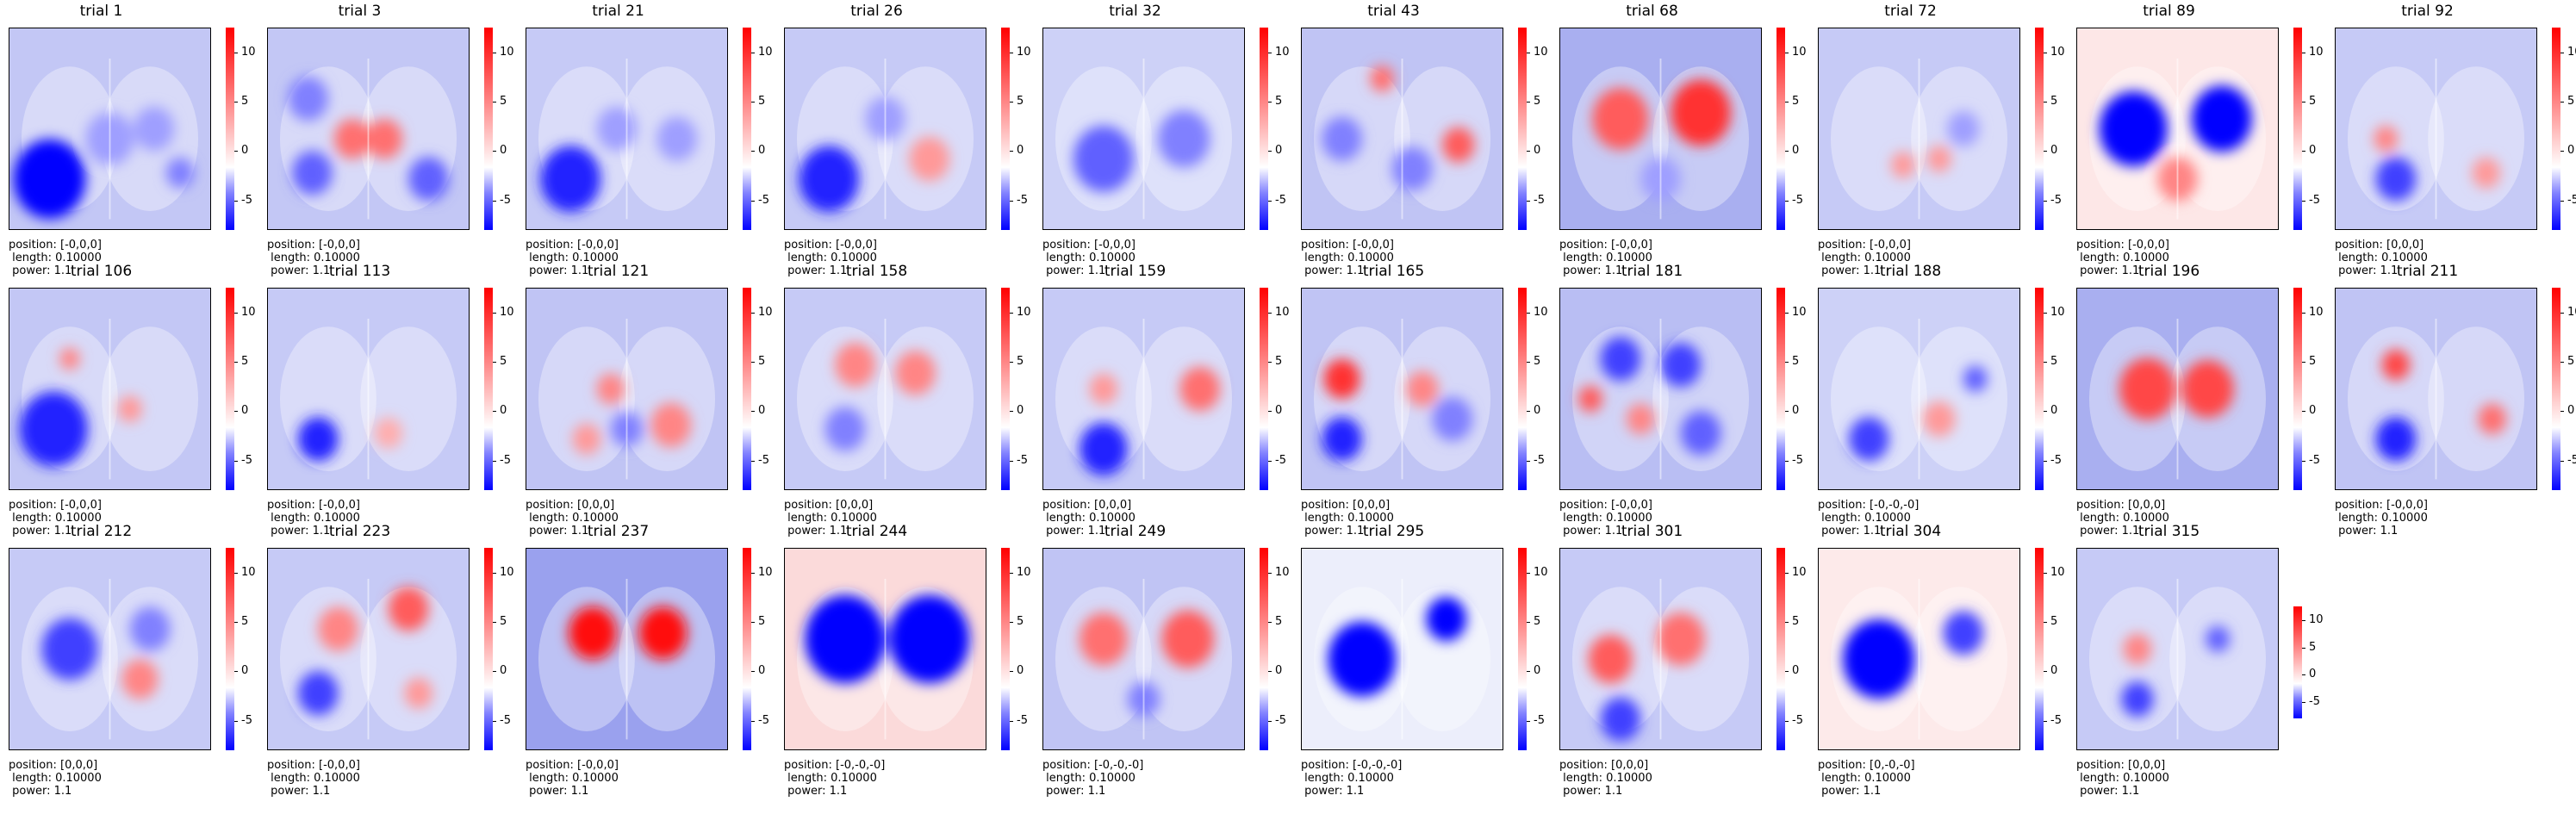 The height and width of the screenshot is (814, 2576). Describe the element at coordinates (359, 531) in the screenshot. I see `panel-title: trial 223` at that location.